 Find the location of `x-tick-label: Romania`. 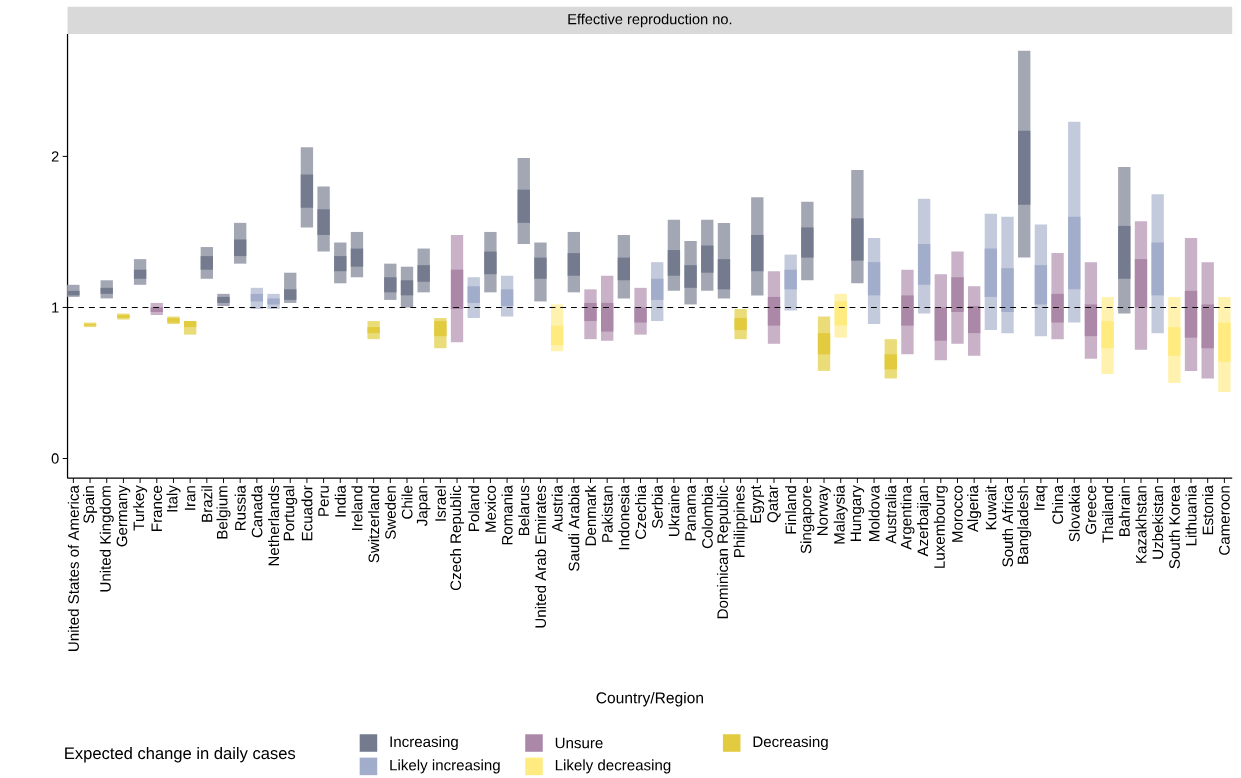

x-tick-label: Romania is located at coordinates (507, 515).